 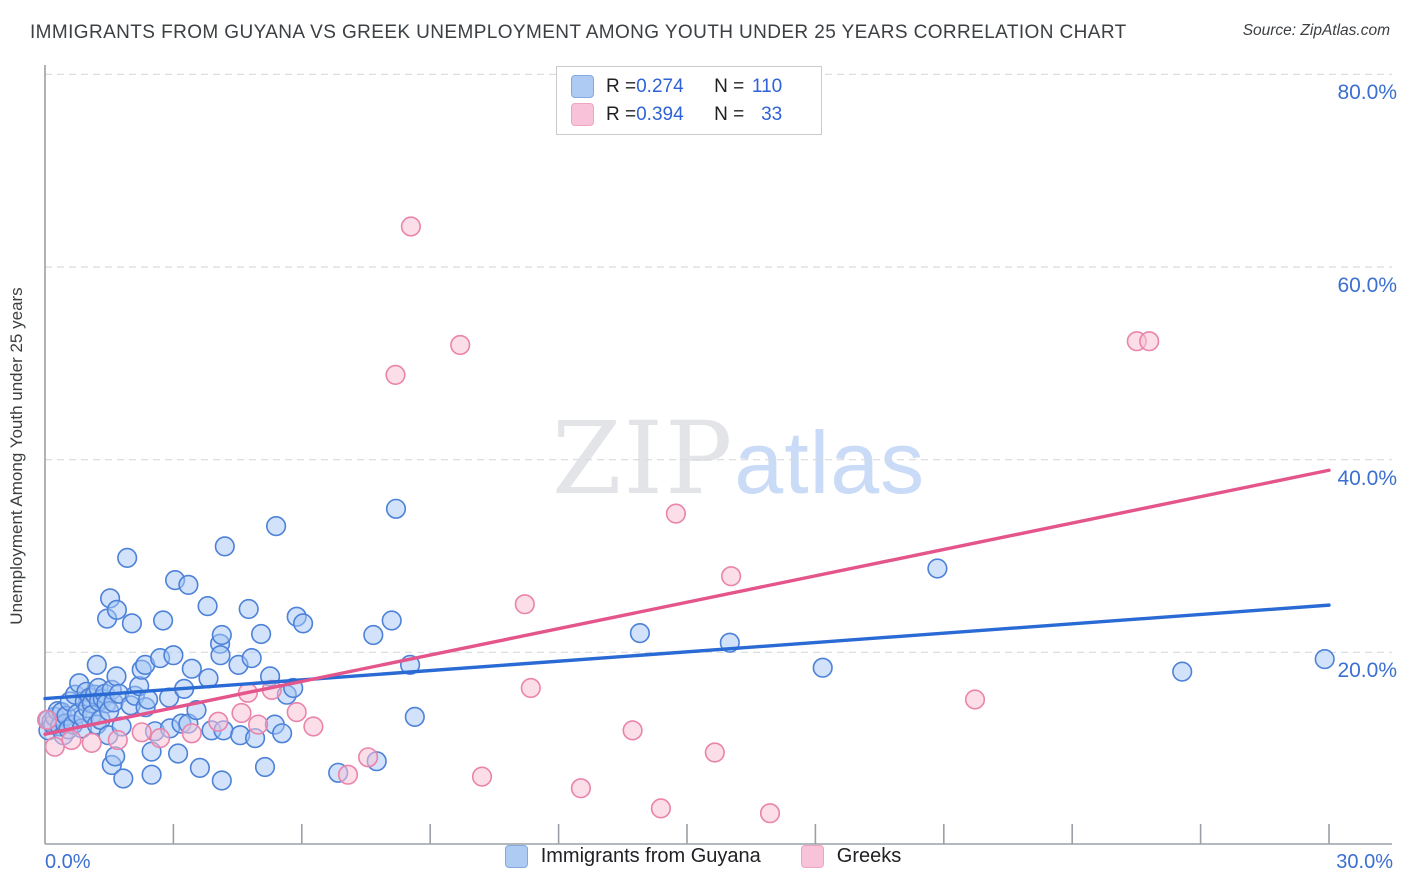 What do you see at coordinates (1316, 30) in the screenshot?
I see `source-attribution: Source: ZipAtlas.com` at bounding box center [1316, 30].